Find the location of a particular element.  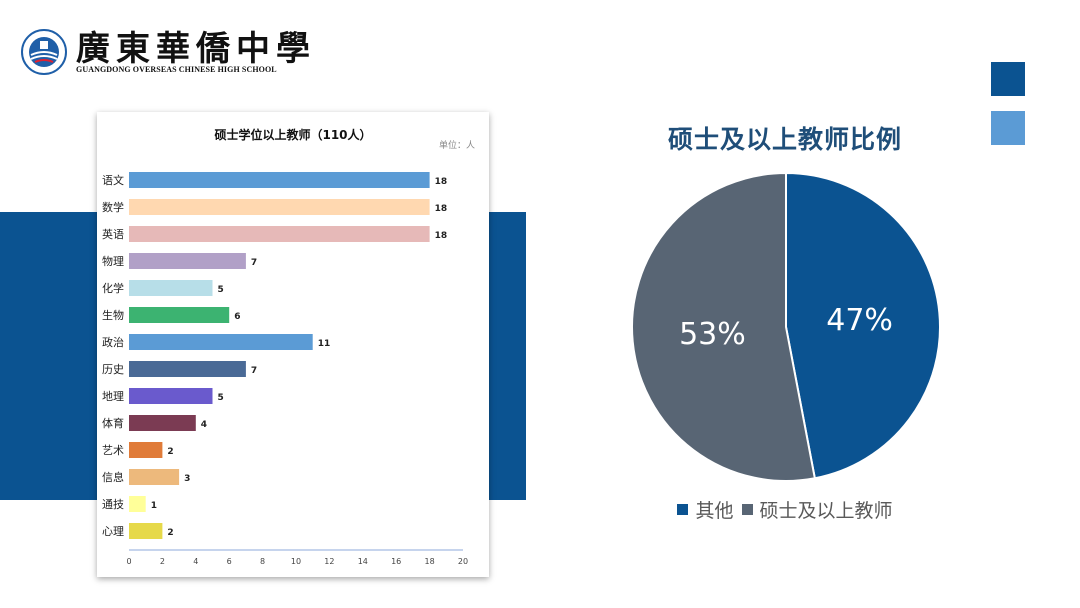

category-label: 语文 is located at coordinates (113, 180).